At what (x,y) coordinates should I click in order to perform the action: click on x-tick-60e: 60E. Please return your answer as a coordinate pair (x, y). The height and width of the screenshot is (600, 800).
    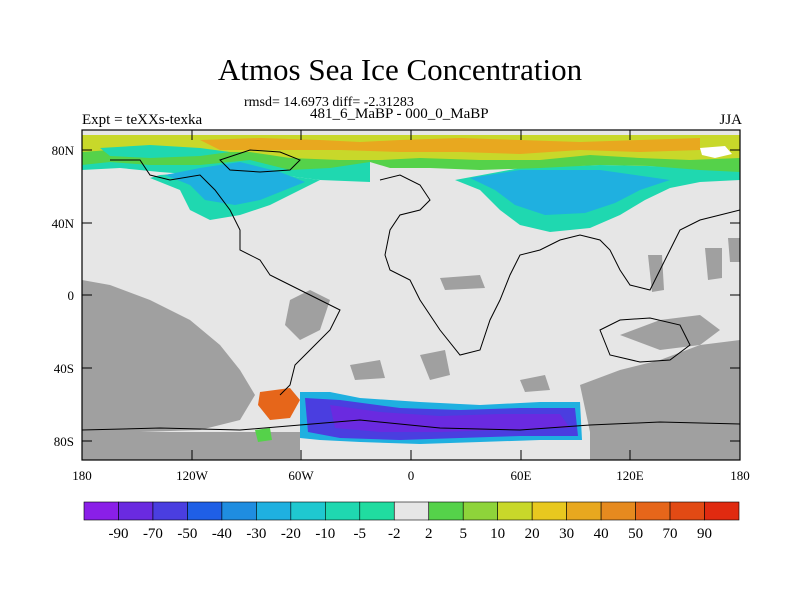
    Looking at the image, I should click on (521, 475).